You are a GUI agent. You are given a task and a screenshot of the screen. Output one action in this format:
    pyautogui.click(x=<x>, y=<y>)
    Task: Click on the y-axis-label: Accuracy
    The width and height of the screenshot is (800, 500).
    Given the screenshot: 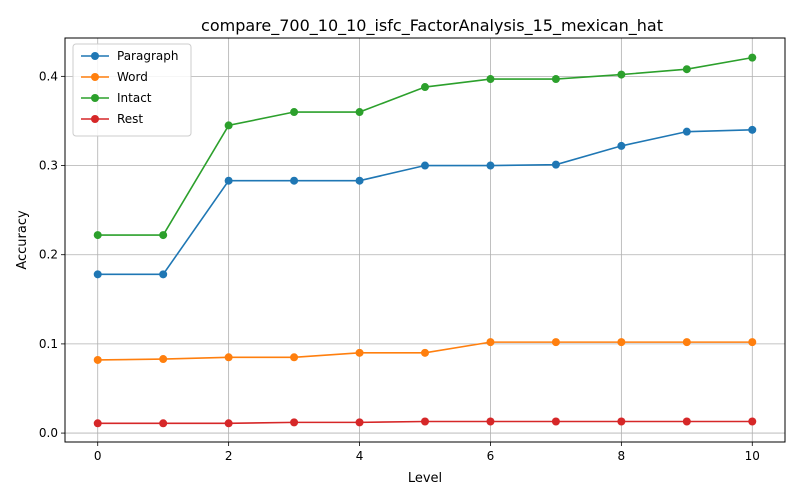 What is the action you would take?
    pyautogui.click(x=22, y=240)
    